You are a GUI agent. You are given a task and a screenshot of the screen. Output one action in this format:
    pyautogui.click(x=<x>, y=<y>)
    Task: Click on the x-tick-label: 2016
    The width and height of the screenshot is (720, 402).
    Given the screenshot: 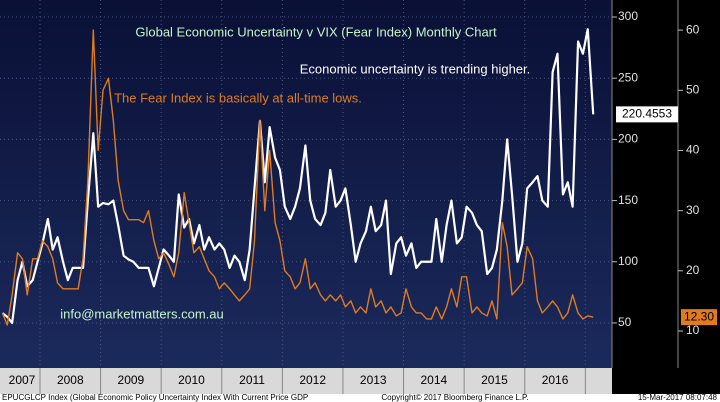 What is the action you would take?
    pyautogui.click(x=555, y=380)
    